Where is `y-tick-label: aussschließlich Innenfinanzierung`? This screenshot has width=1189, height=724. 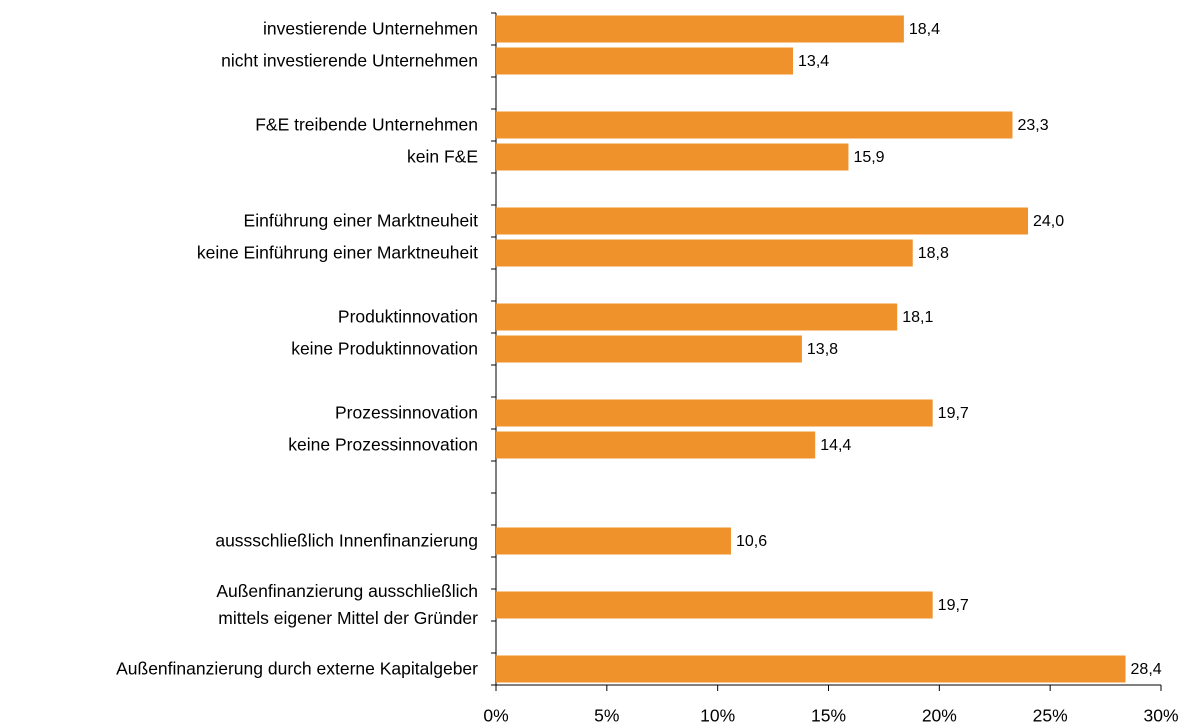
y-tick-label: aussschließlich Innenfinanzierung is located at coordinates (346, 540).